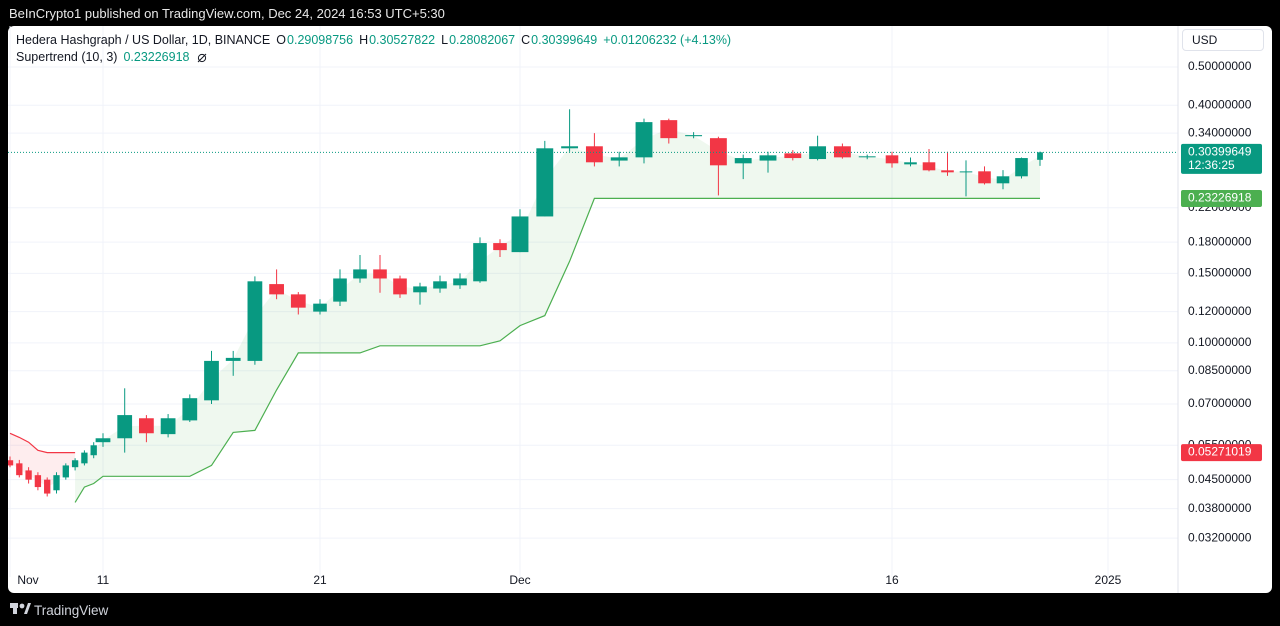 The width and height of the screenshot is (1280, 626). What do you see at coordinates (67, 57) in the screenshot?
I see `indicator-name: Supertrend (10, 3)` at bounding box center [67, 57].